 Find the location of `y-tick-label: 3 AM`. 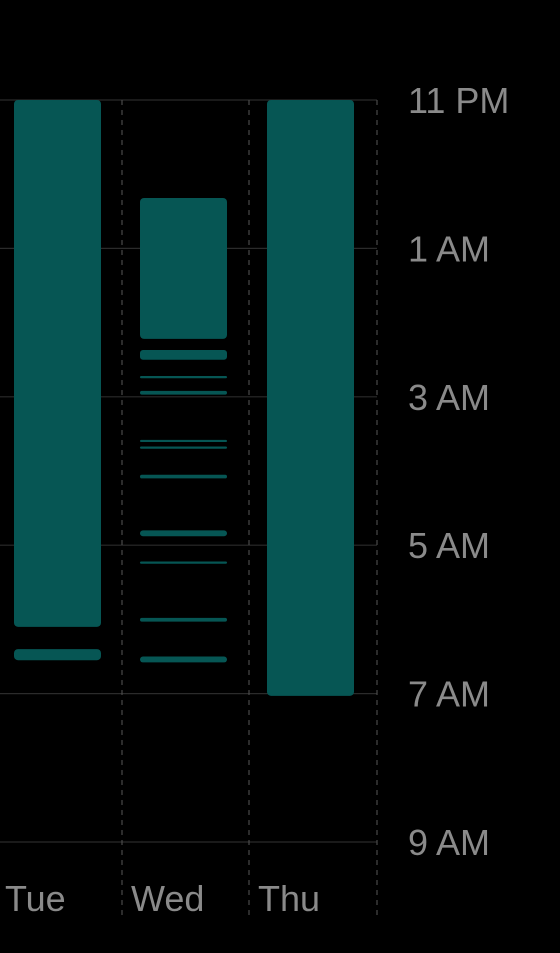

y-tick-label: 3 AM is located at coordinates (449, 397).